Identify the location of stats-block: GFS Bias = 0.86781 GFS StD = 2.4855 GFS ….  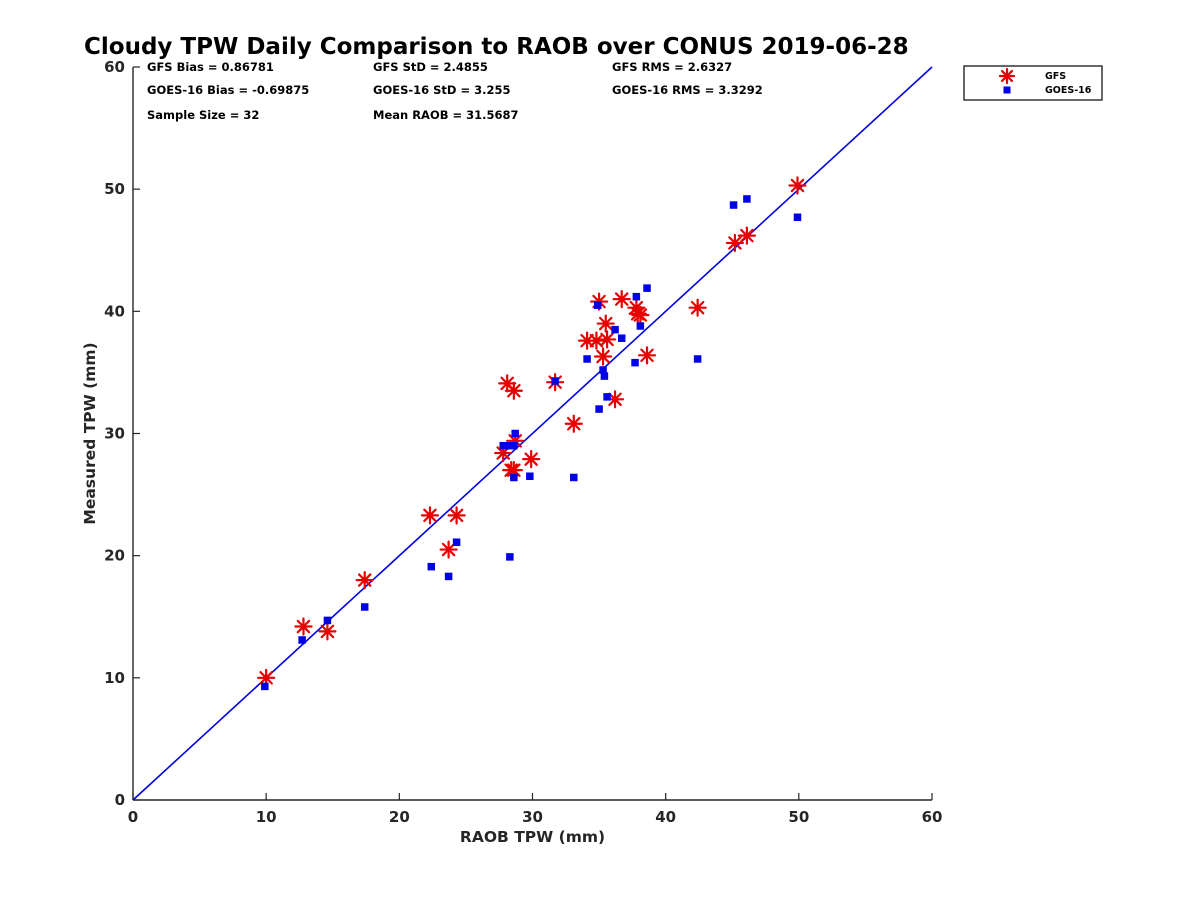
(455, 91).